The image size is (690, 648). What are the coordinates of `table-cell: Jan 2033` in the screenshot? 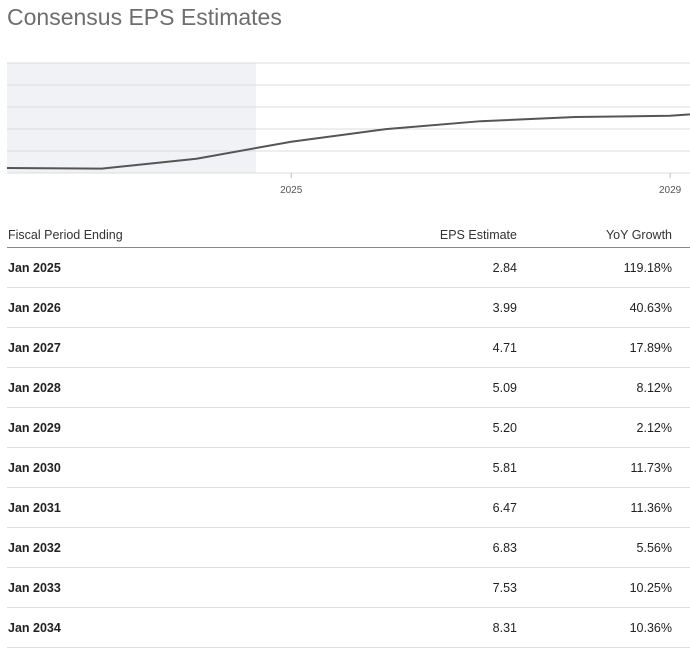 It's located at (171, 587).